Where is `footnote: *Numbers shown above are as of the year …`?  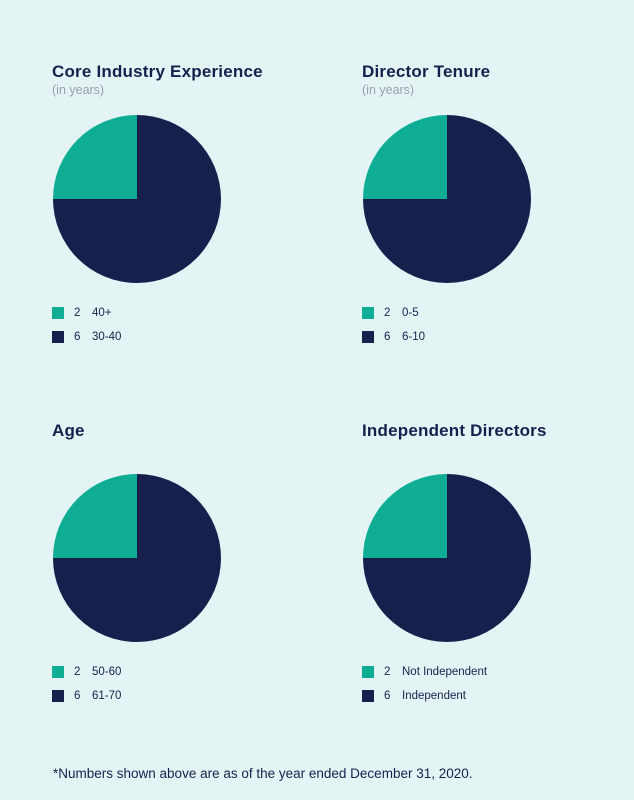 footnote: *Numbers shown above are as of the year … is located at coordinates (263, 773).